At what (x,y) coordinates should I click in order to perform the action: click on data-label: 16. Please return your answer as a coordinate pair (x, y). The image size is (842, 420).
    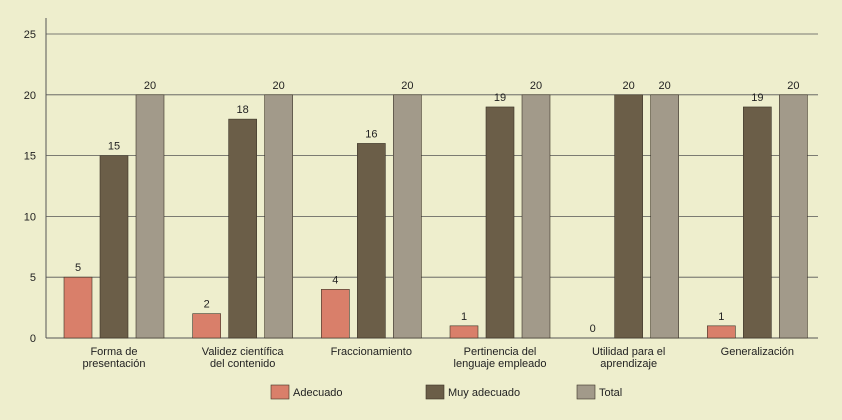
    Looking at the image, I should click on (371, 134).